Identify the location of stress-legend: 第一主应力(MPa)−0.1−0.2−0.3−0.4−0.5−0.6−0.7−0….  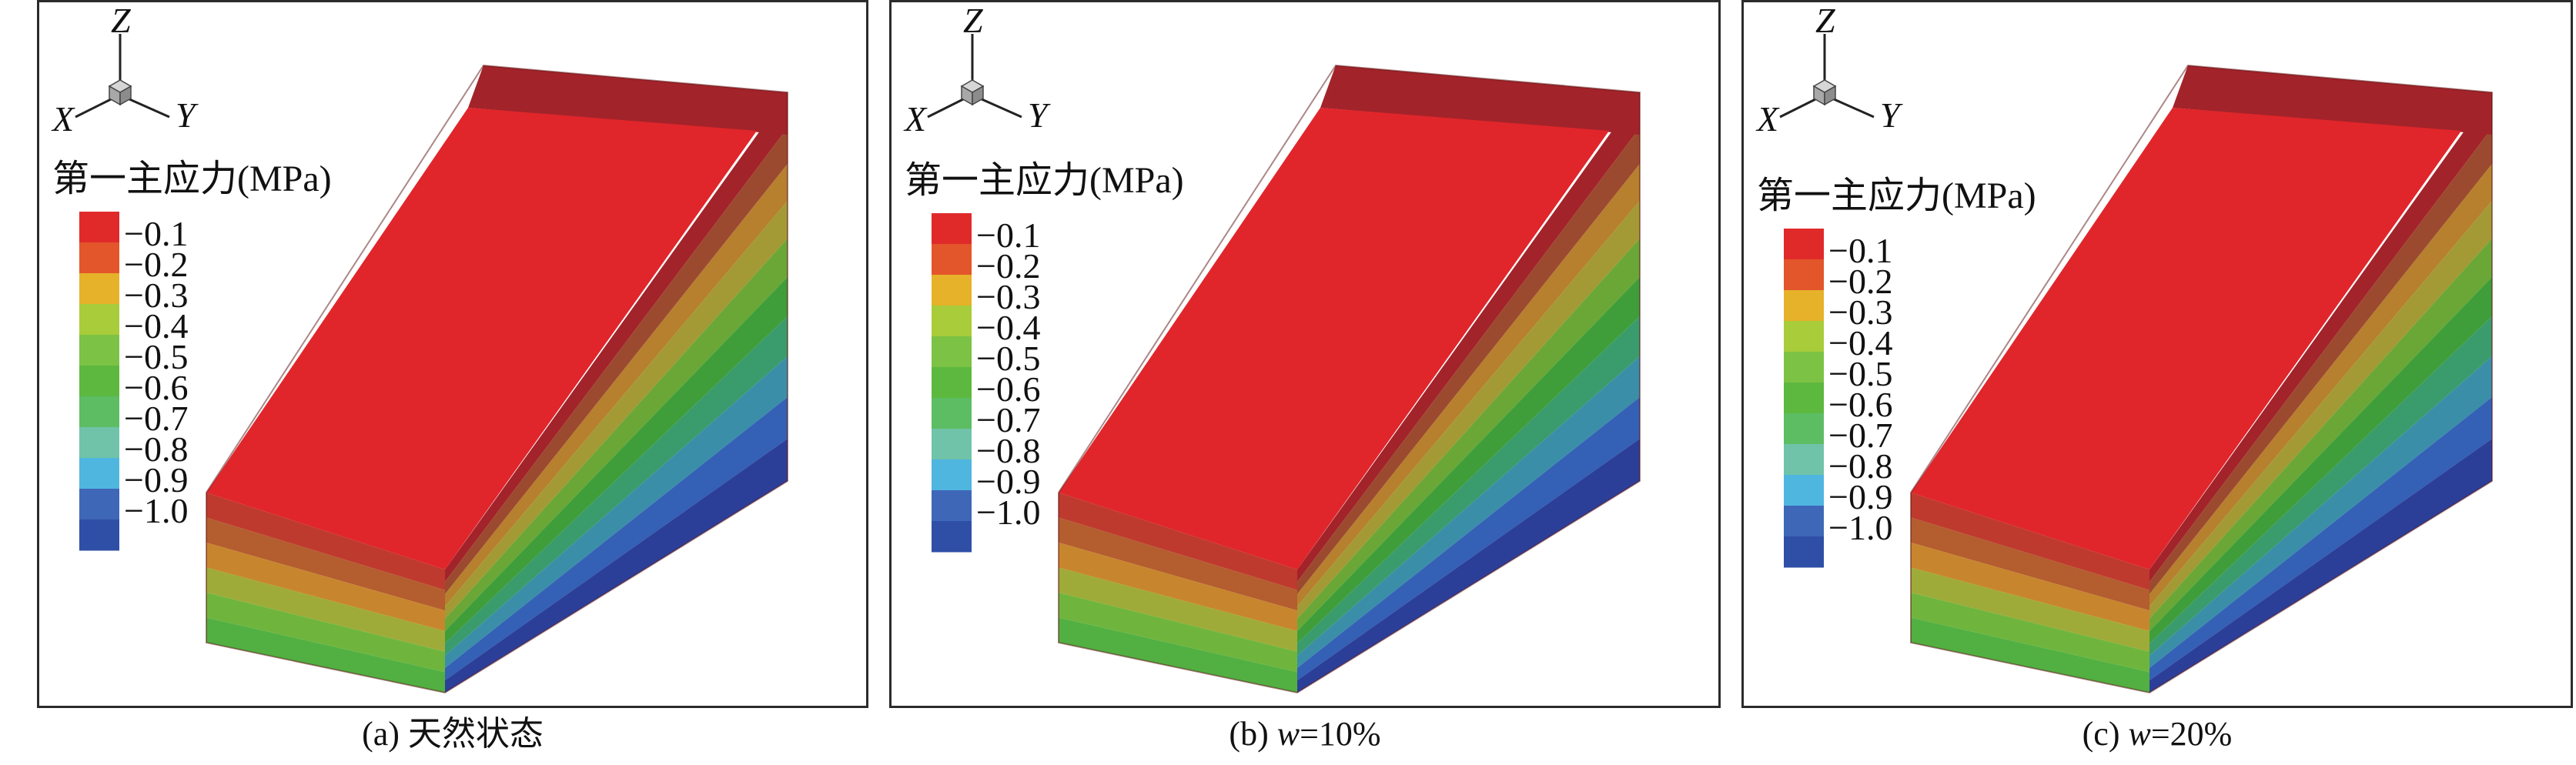
(1897, 371).